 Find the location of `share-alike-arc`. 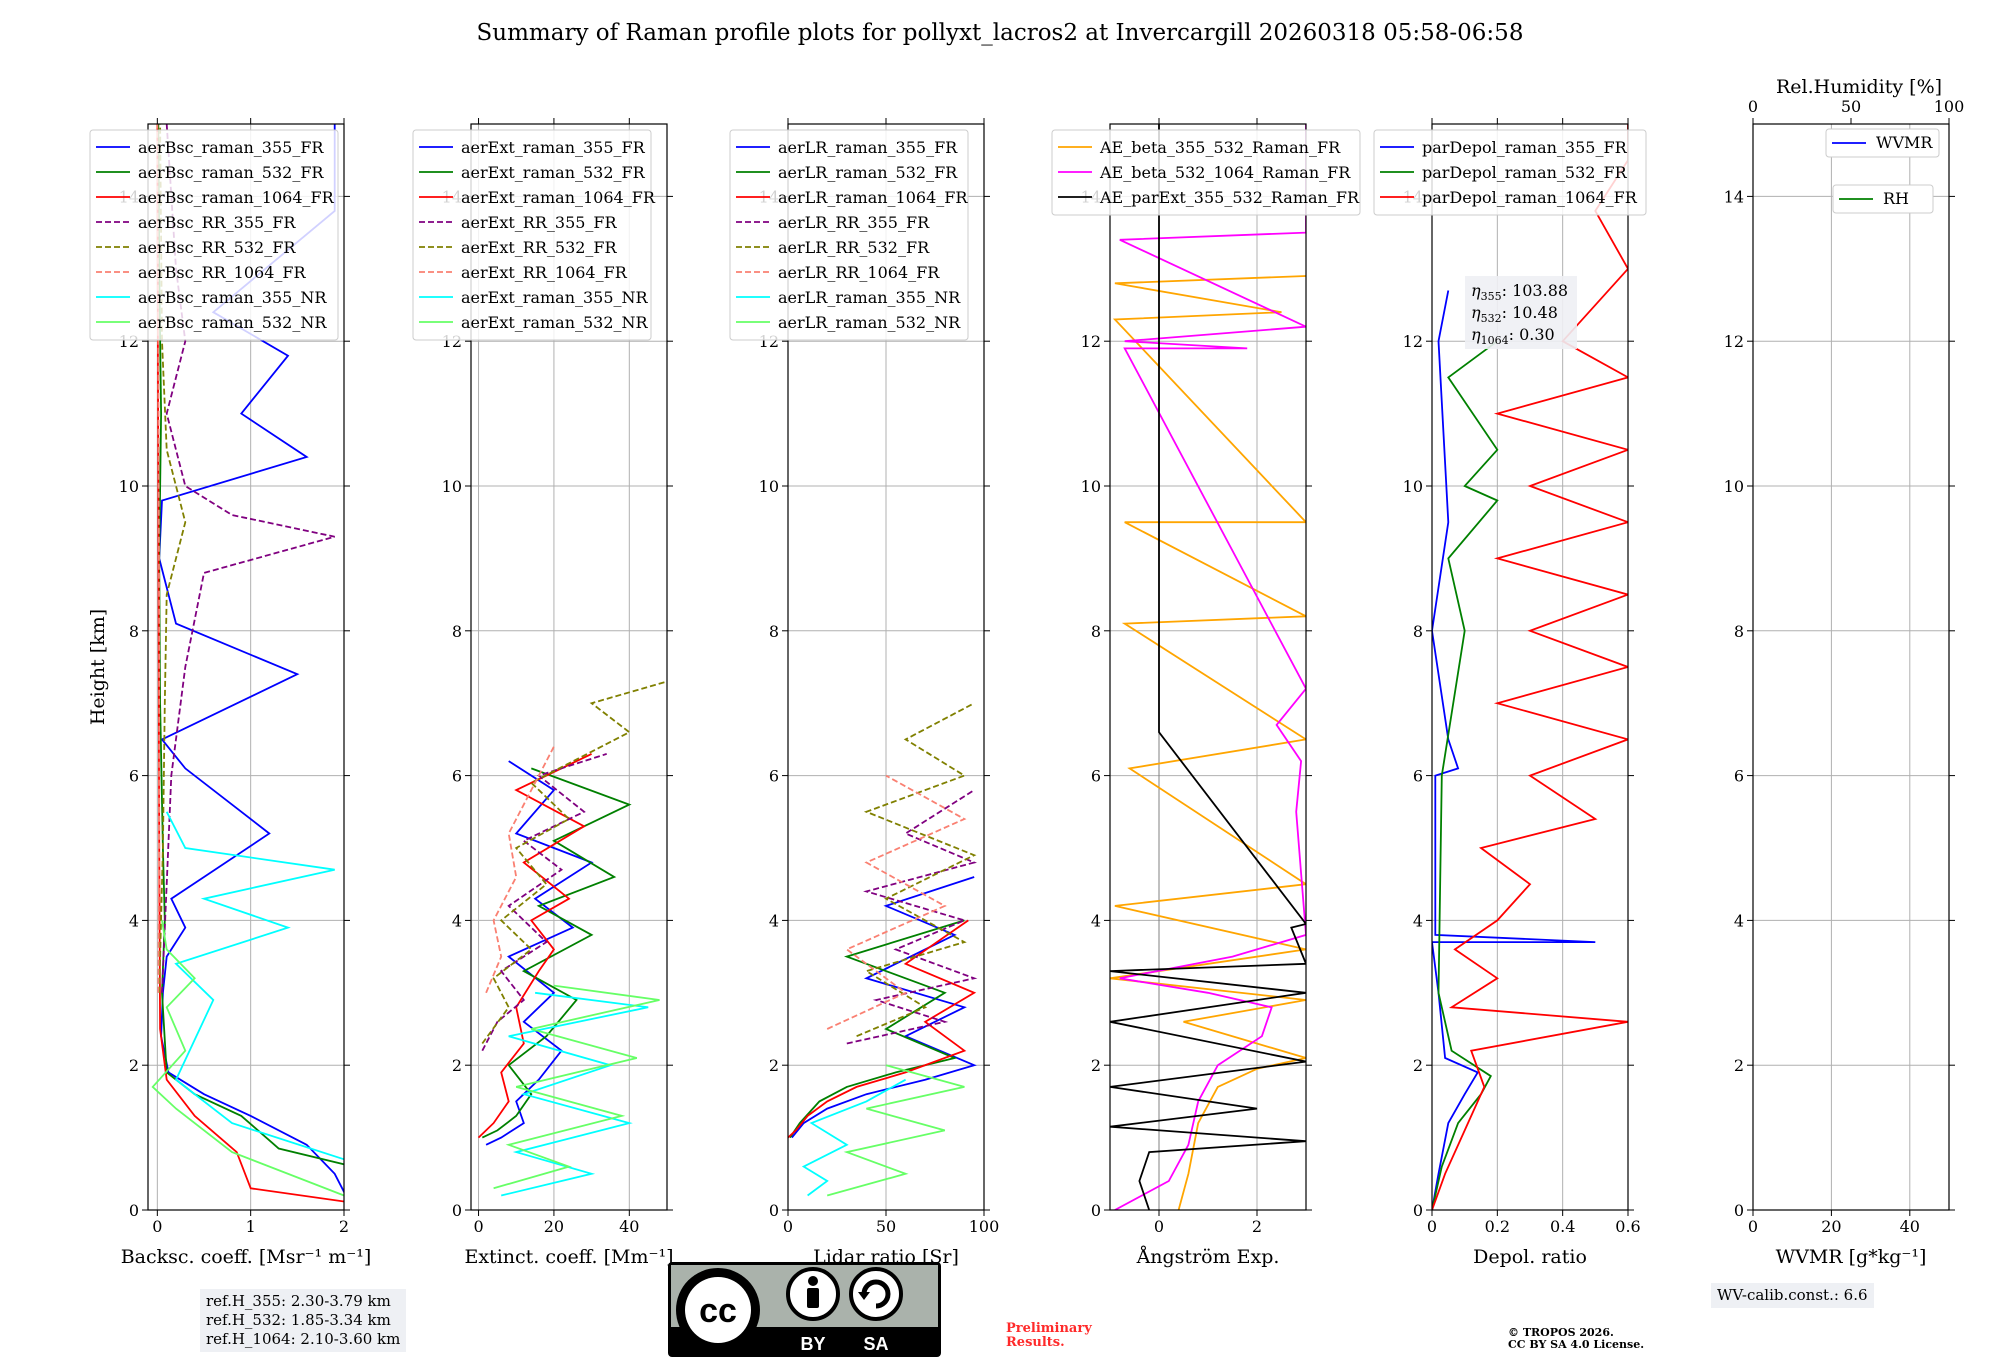

share-alike-arc is located at coordinates (876, 1294).